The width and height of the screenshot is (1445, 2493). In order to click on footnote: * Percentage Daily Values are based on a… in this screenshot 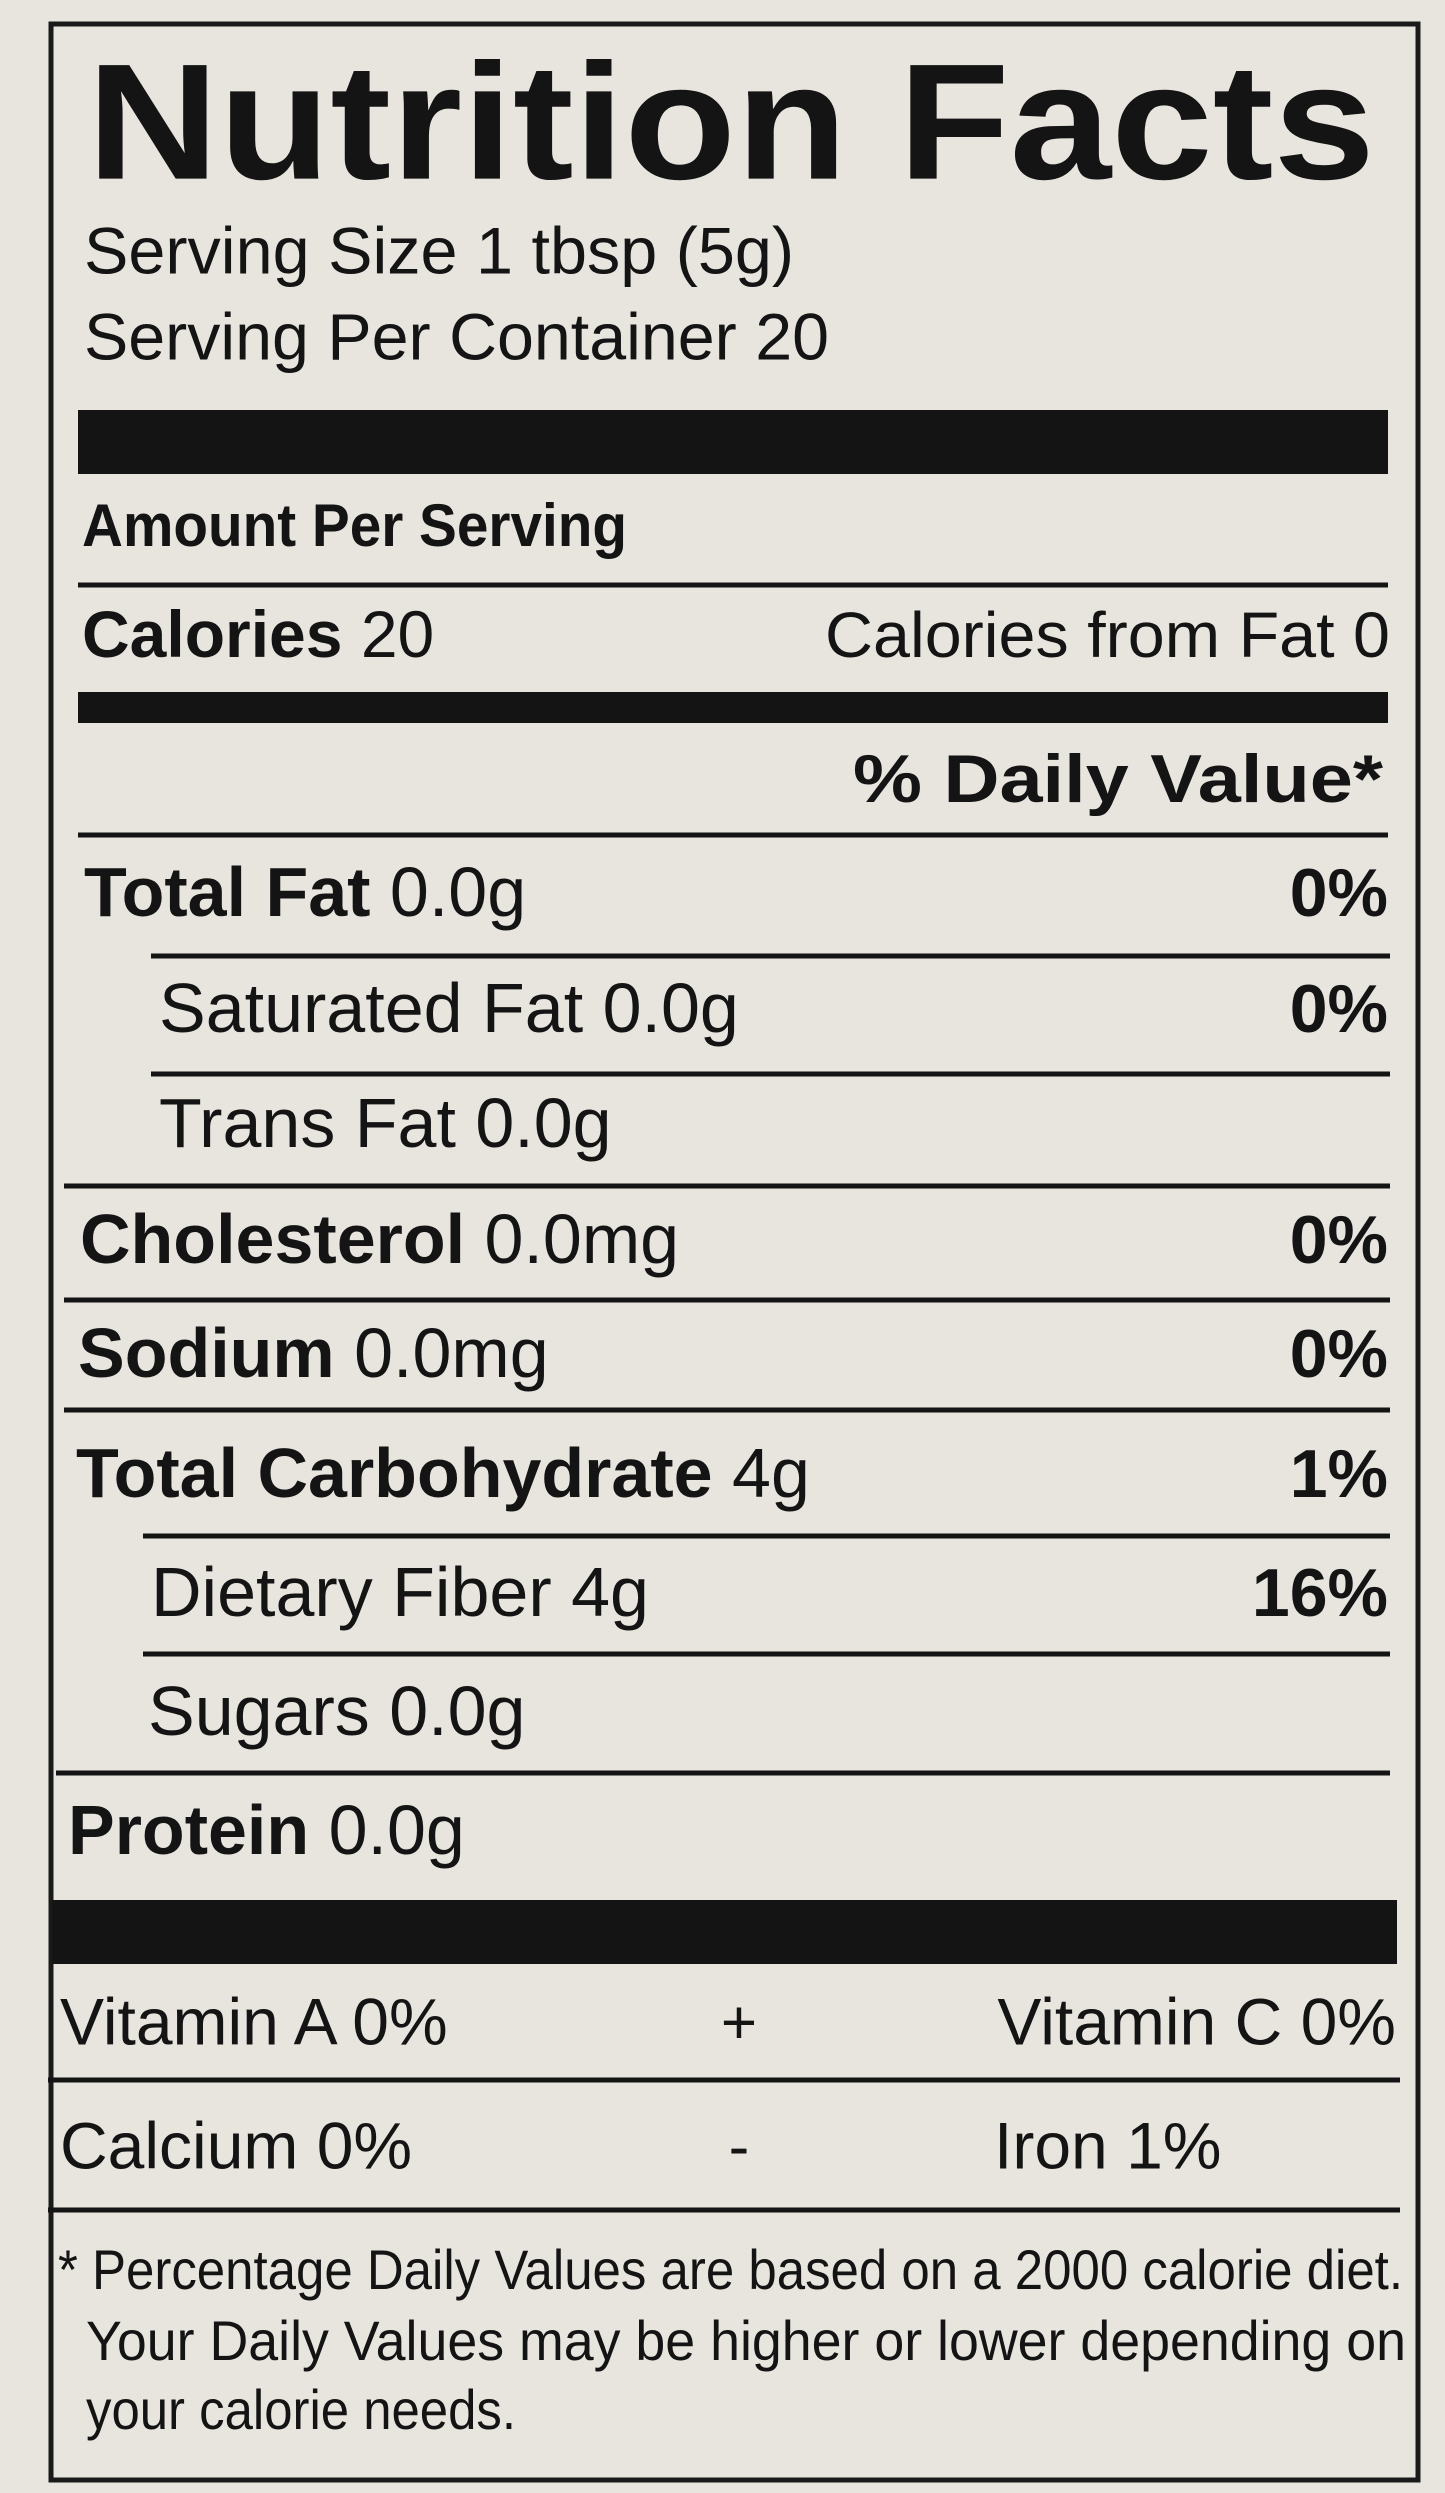, I will do `click(732, 2339)`.